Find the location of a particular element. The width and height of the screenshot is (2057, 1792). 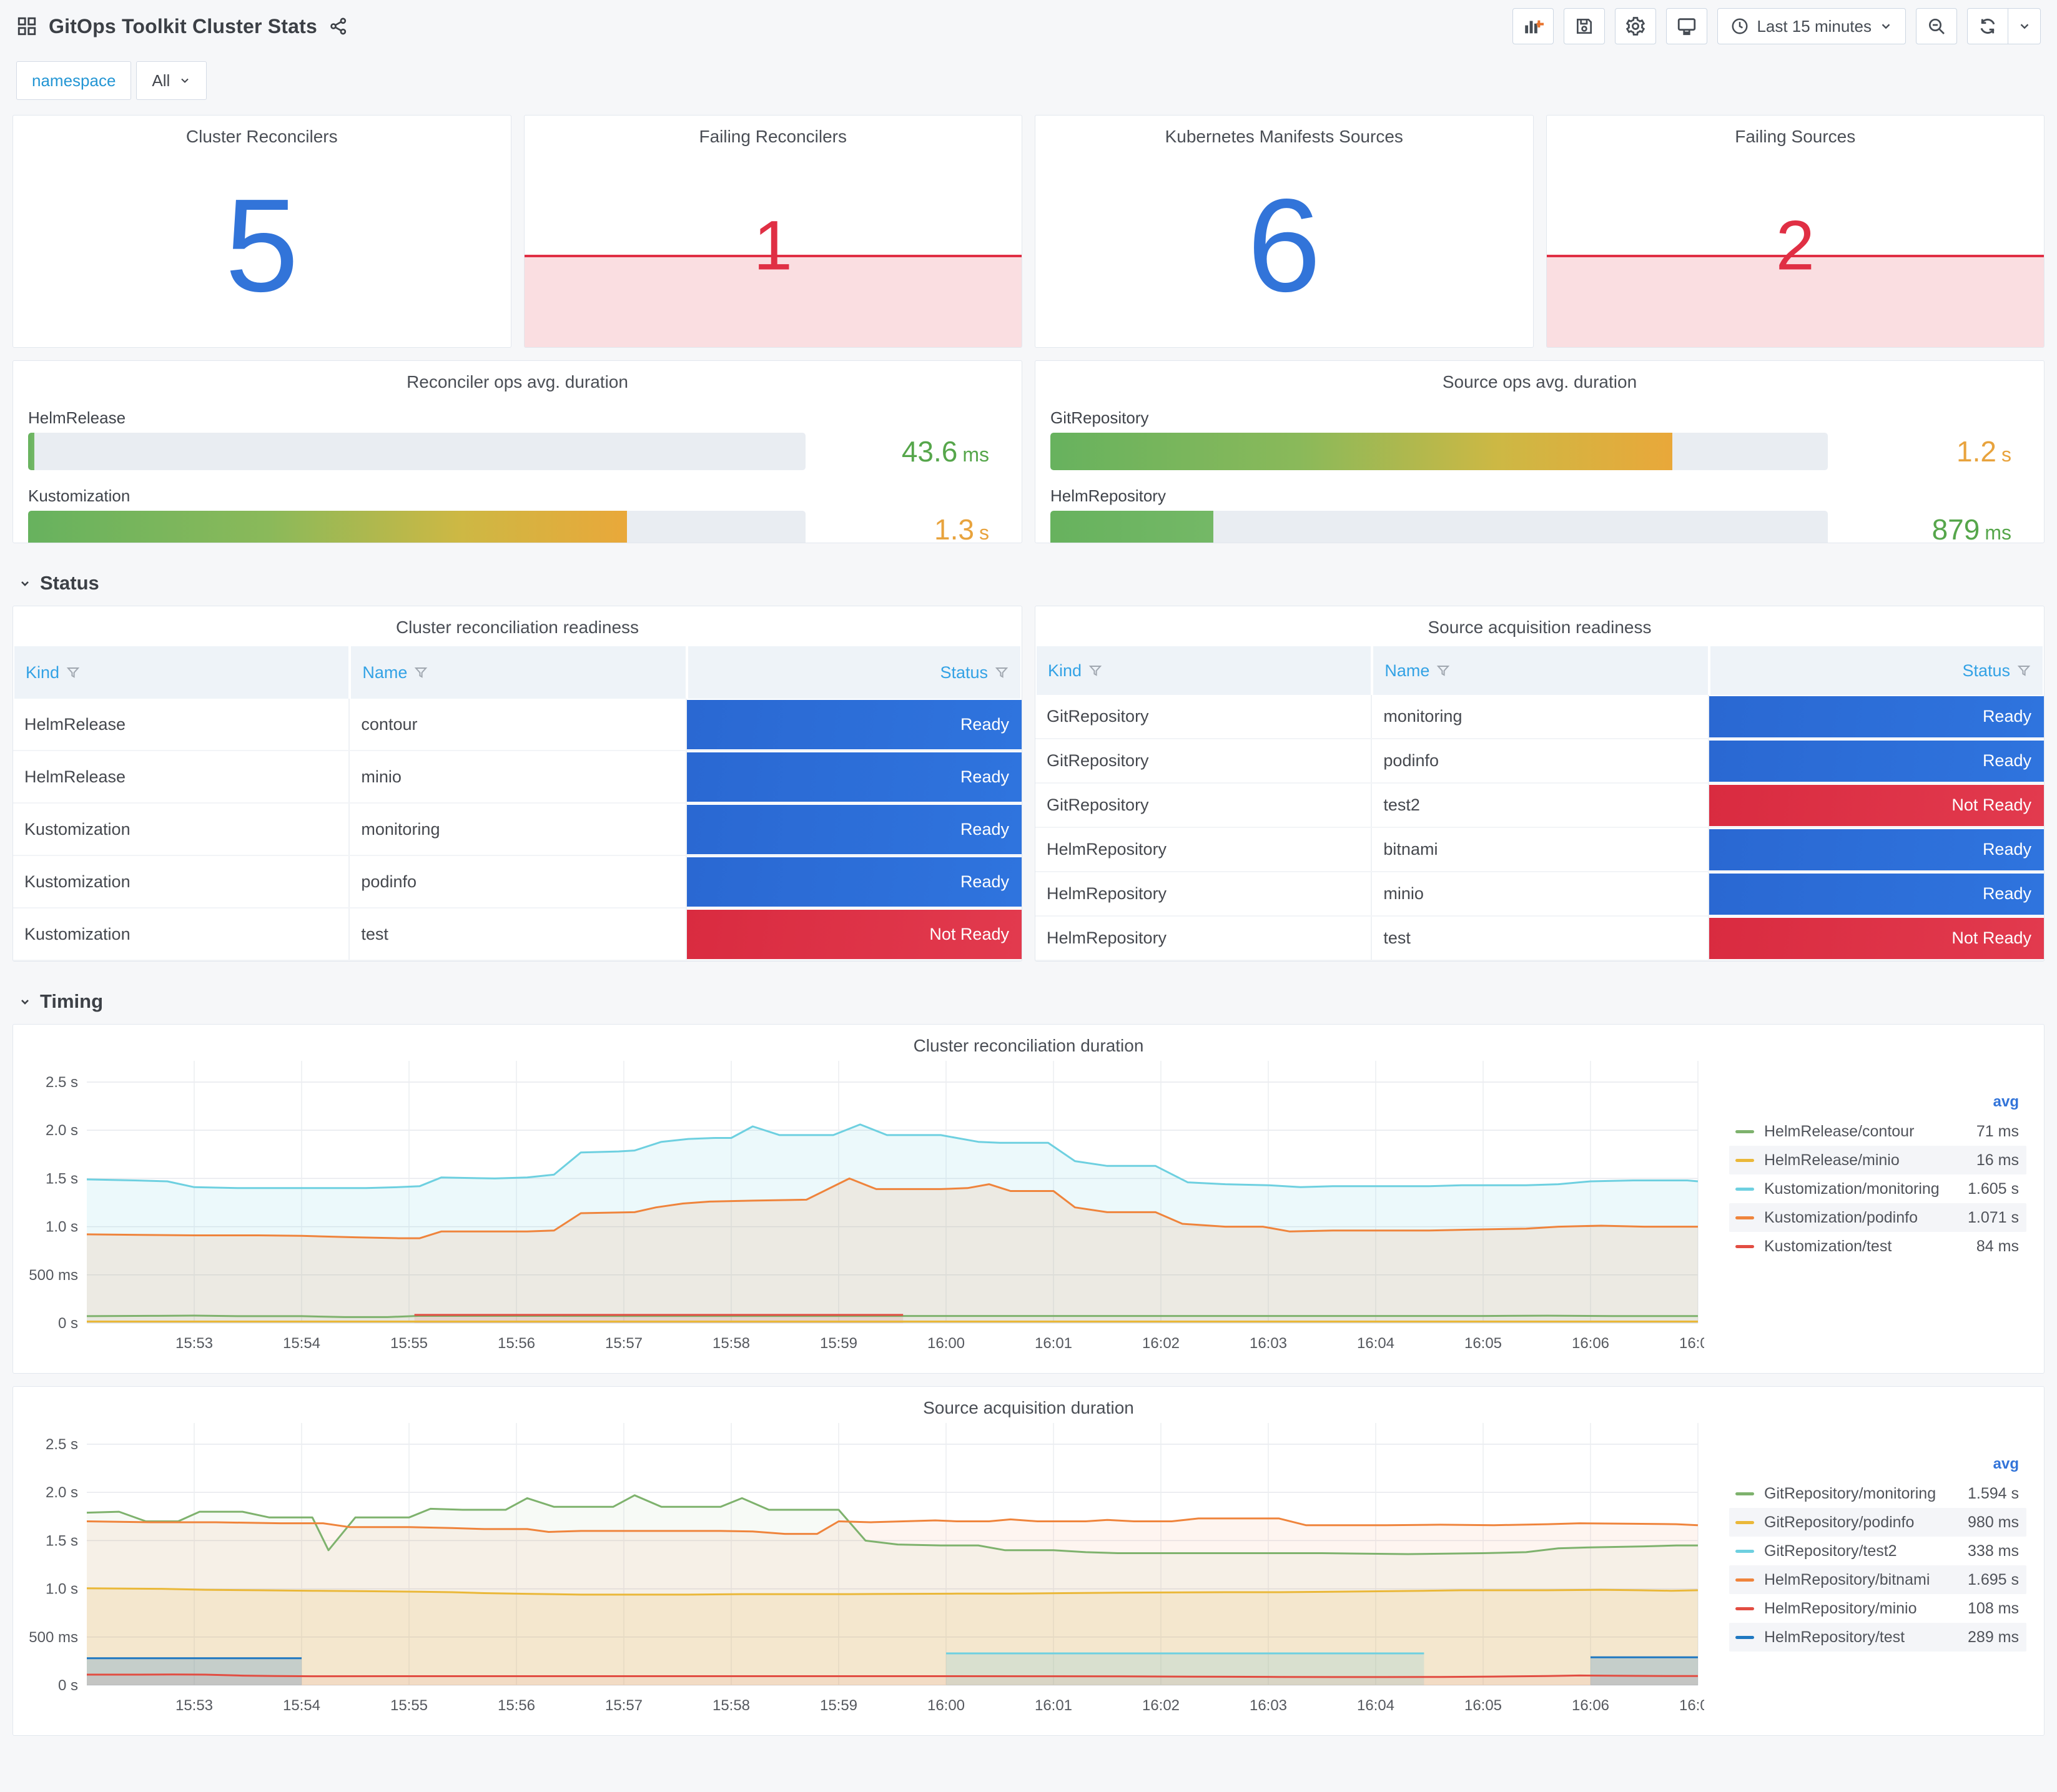

stat-value: 2 is located at coordinates (1795, 245).